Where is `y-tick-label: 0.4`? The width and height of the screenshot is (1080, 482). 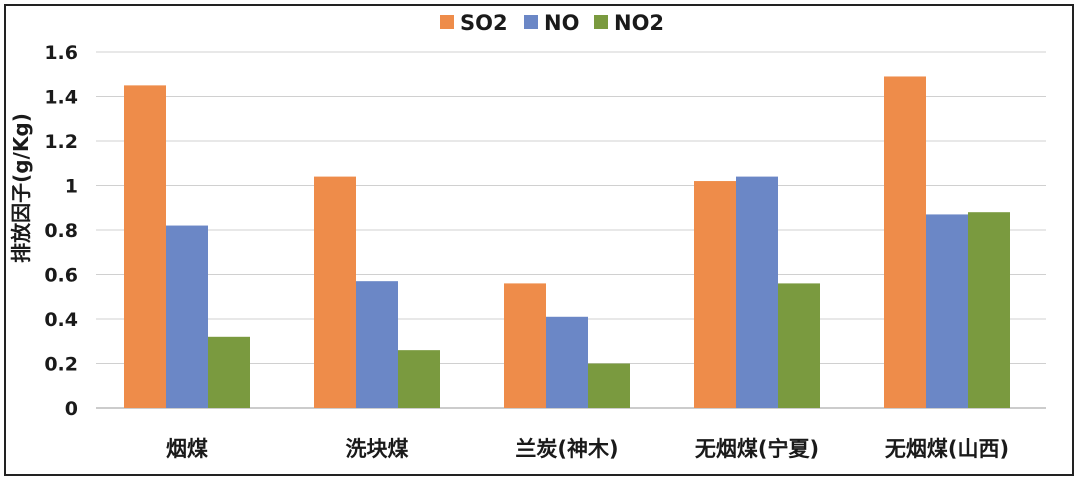
y-tick-label: 0.4 is located at coordinates (61, 320).